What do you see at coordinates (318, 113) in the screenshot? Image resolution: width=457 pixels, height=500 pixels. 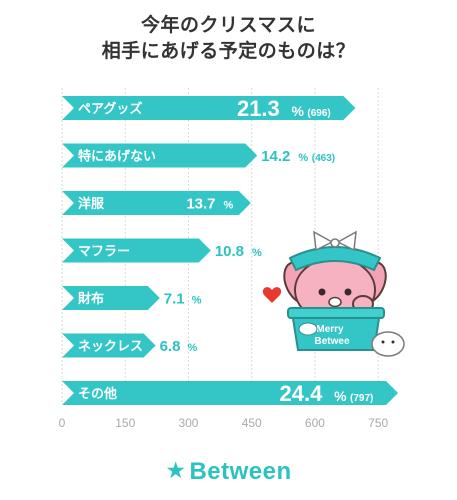 I see `count-label: (696)` at bounding box center [318, 113].